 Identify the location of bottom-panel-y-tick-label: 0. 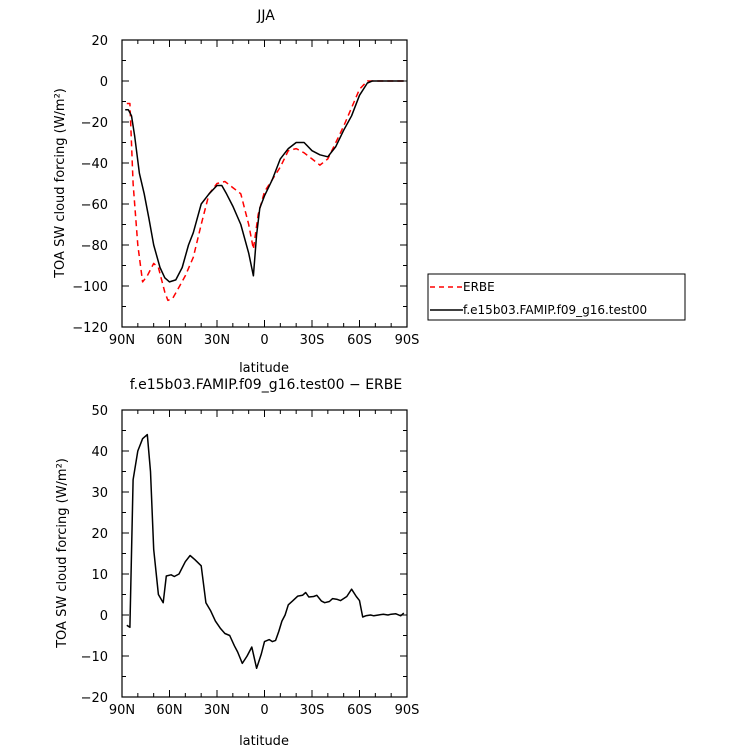
(104, 616).